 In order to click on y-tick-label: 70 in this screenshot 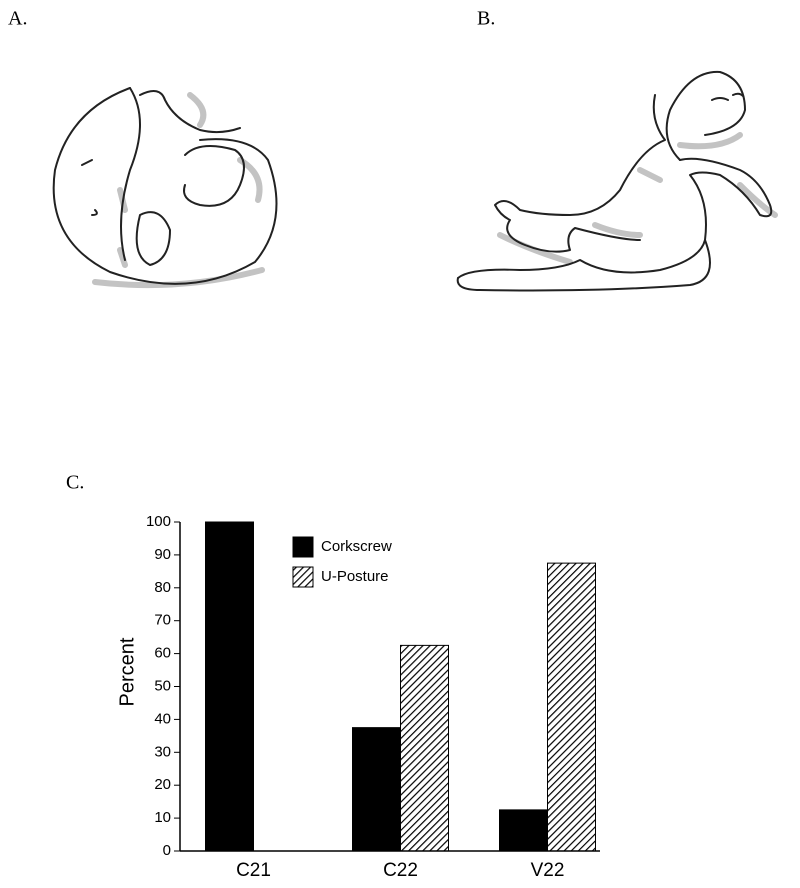, I will do `click(162, 620)`.